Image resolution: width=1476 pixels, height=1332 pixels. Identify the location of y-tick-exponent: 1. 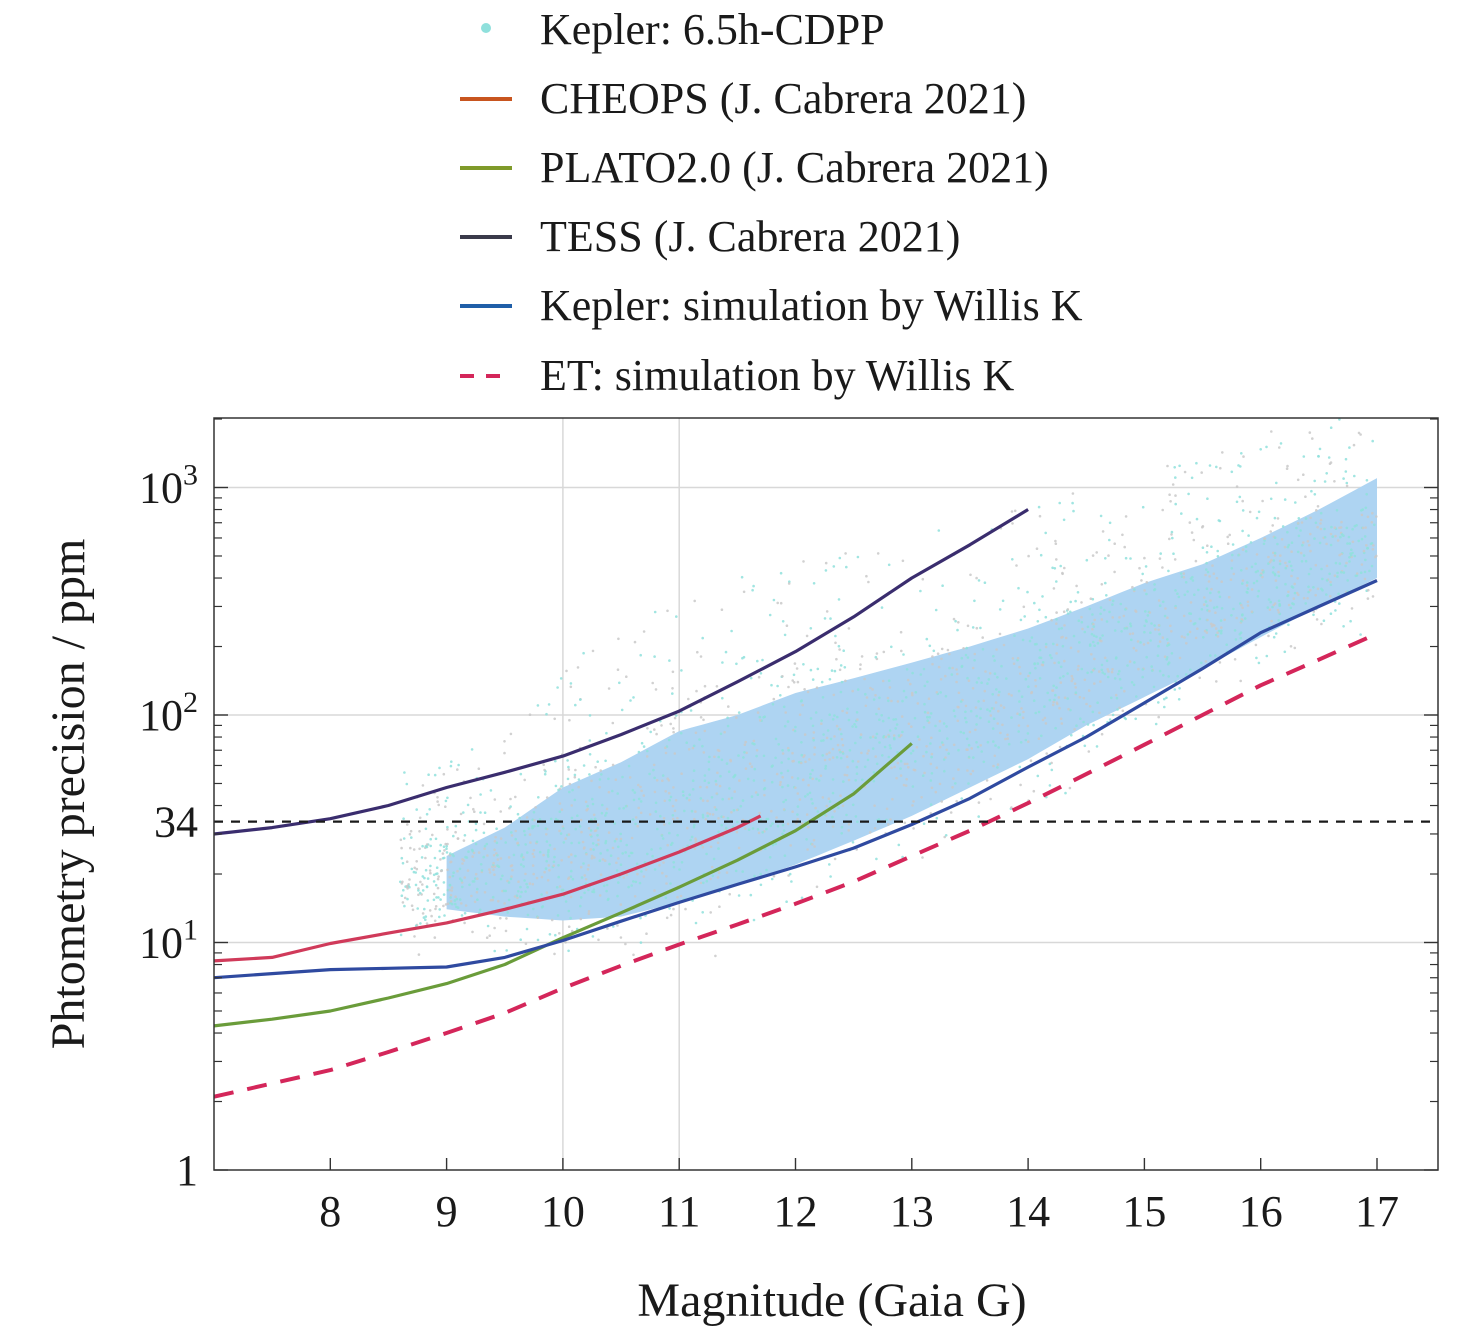
(190, 930).